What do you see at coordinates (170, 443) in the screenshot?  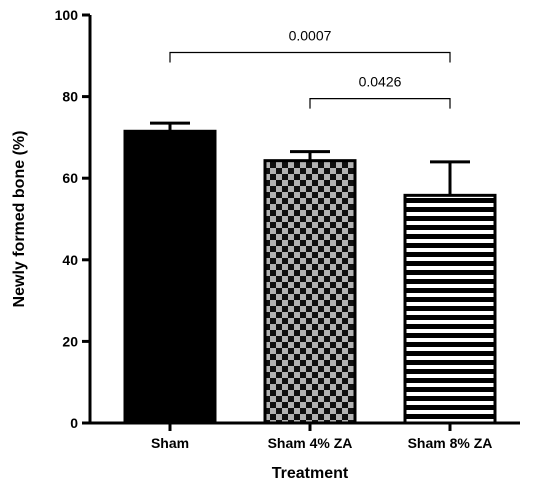 I see `x-tick-label: Sham` at bounding box center [170, 443].